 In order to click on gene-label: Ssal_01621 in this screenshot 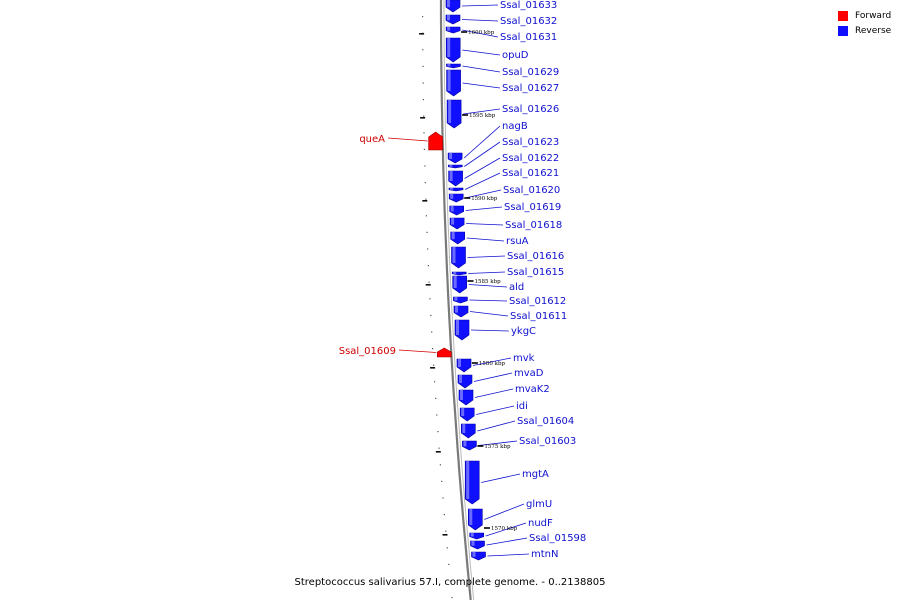, I will do `click(530, 173)`.